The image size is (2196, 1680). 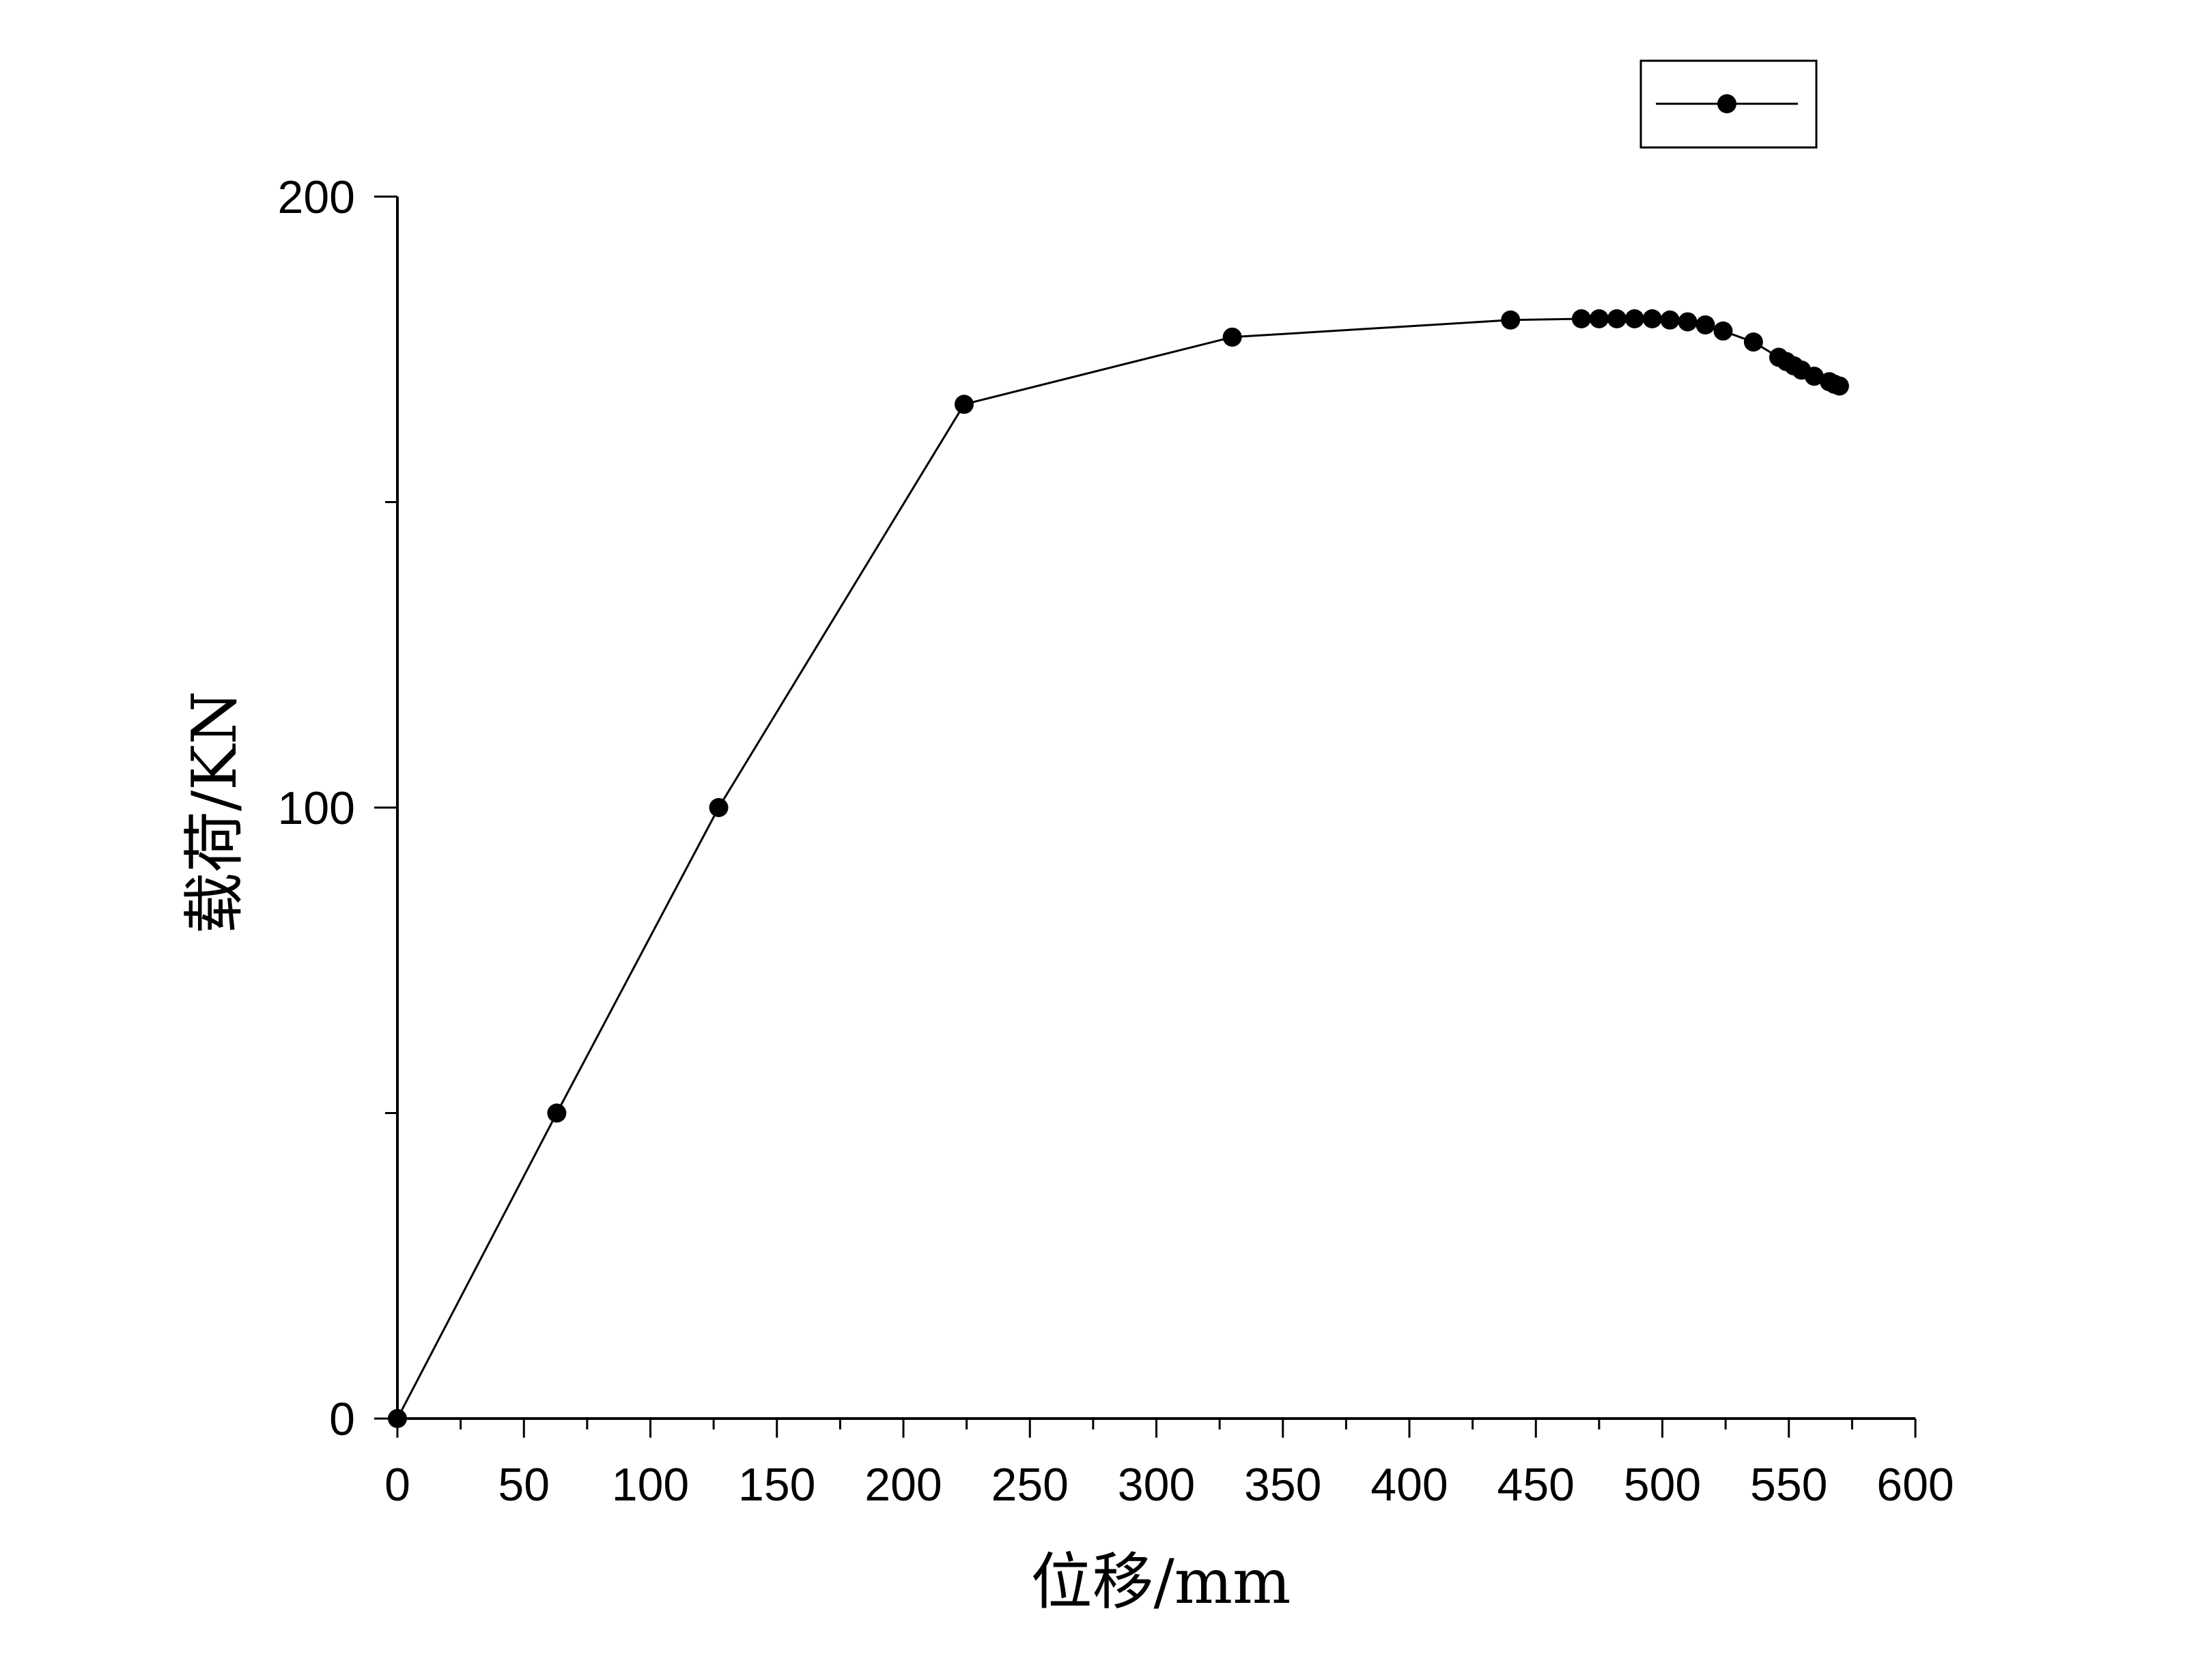 I want to click on x-axis-title: 位移/mm, so click(x=1161, y=1582).